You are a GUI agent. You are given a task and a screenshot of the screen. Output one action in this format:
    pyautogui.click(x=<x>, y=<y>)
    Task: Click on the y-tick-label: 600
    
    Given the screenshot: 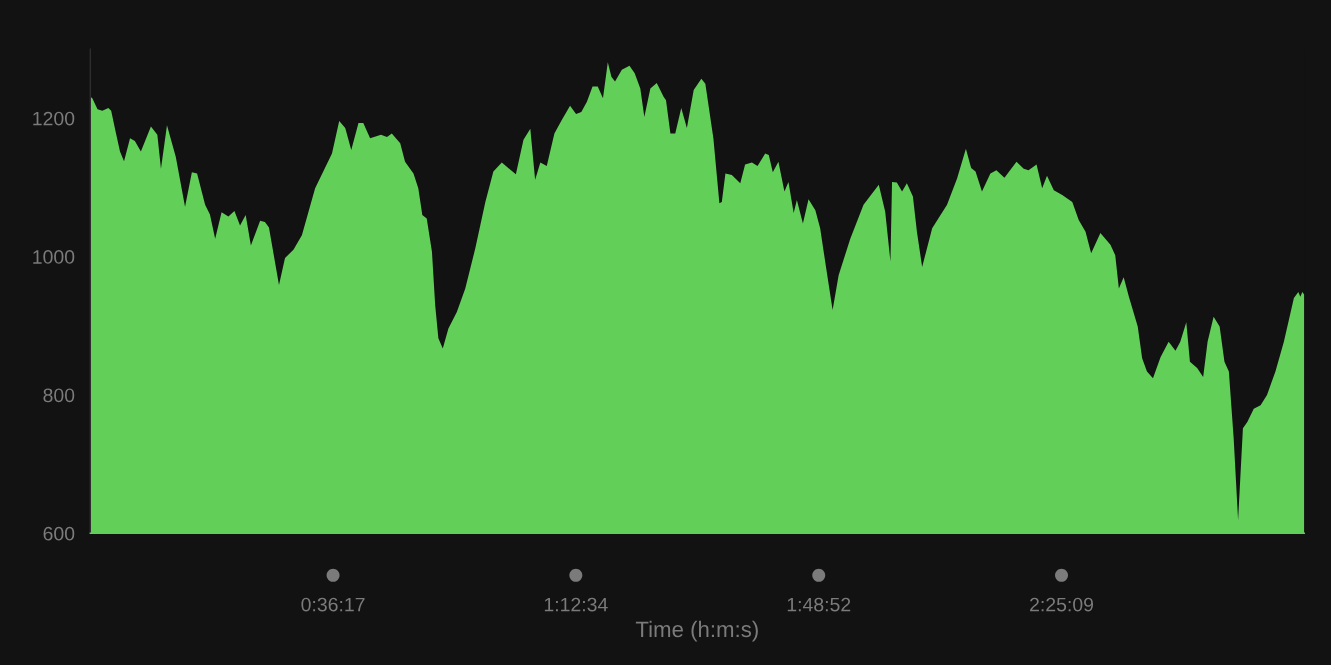 What is the action you would take?
    pyautogui.click(x=59, y=533)
    